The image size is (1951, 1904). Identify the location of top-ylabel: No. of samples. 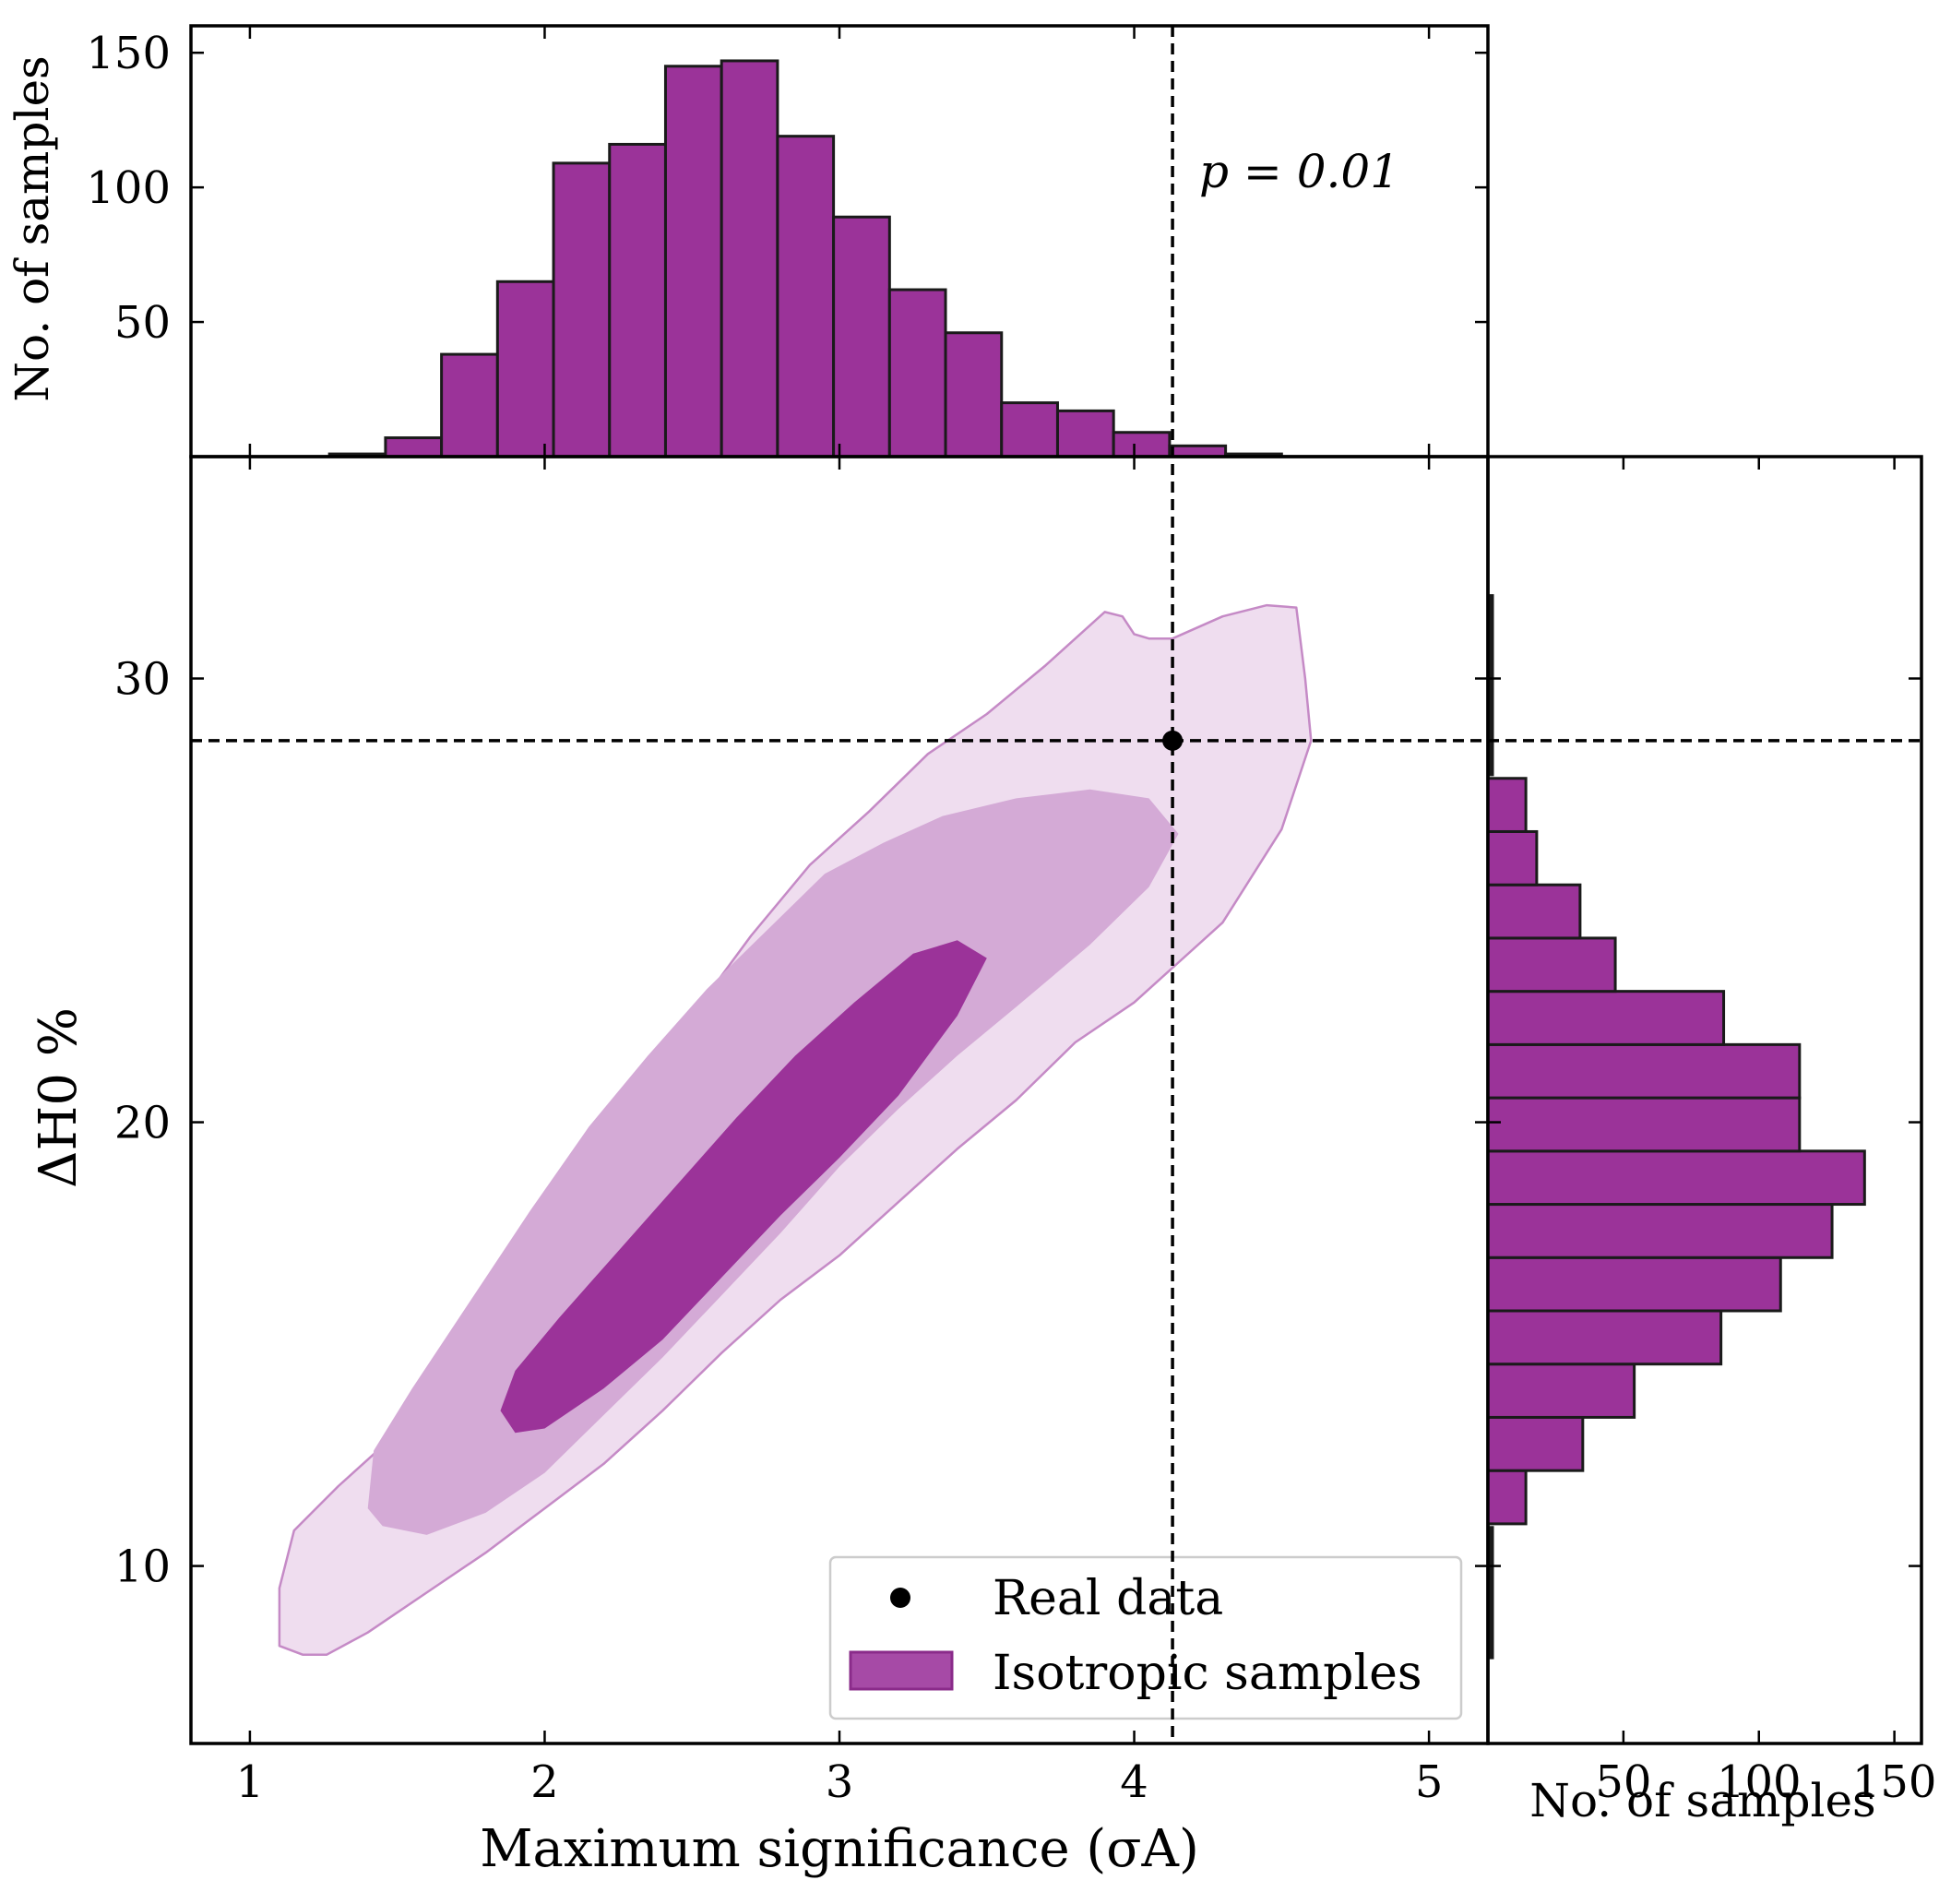
(32, 228).